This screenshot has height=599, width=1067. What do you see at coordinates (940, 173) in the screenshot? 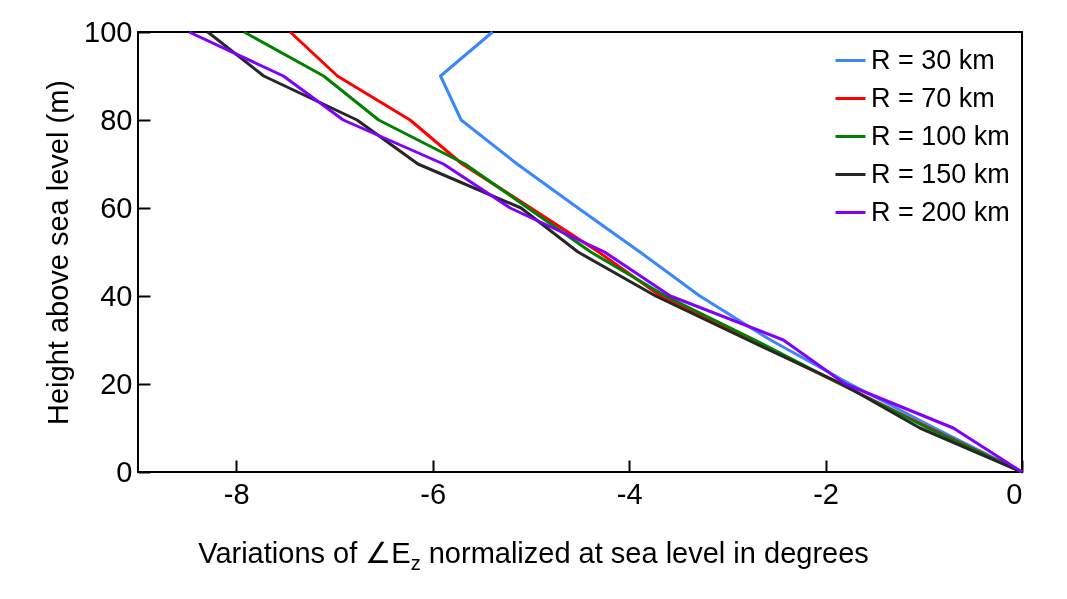
I see `legend-label: R = 150 km` at bounding box center [940, 173].